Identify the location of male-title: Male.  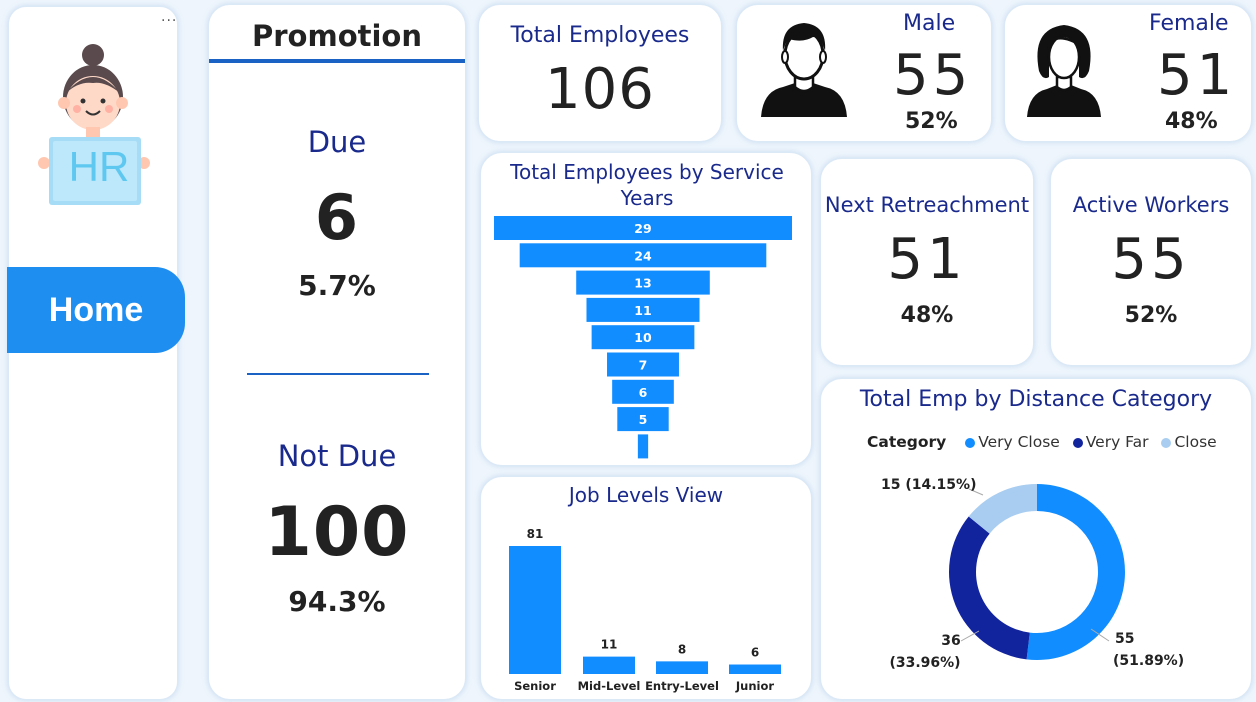
(929, 23).